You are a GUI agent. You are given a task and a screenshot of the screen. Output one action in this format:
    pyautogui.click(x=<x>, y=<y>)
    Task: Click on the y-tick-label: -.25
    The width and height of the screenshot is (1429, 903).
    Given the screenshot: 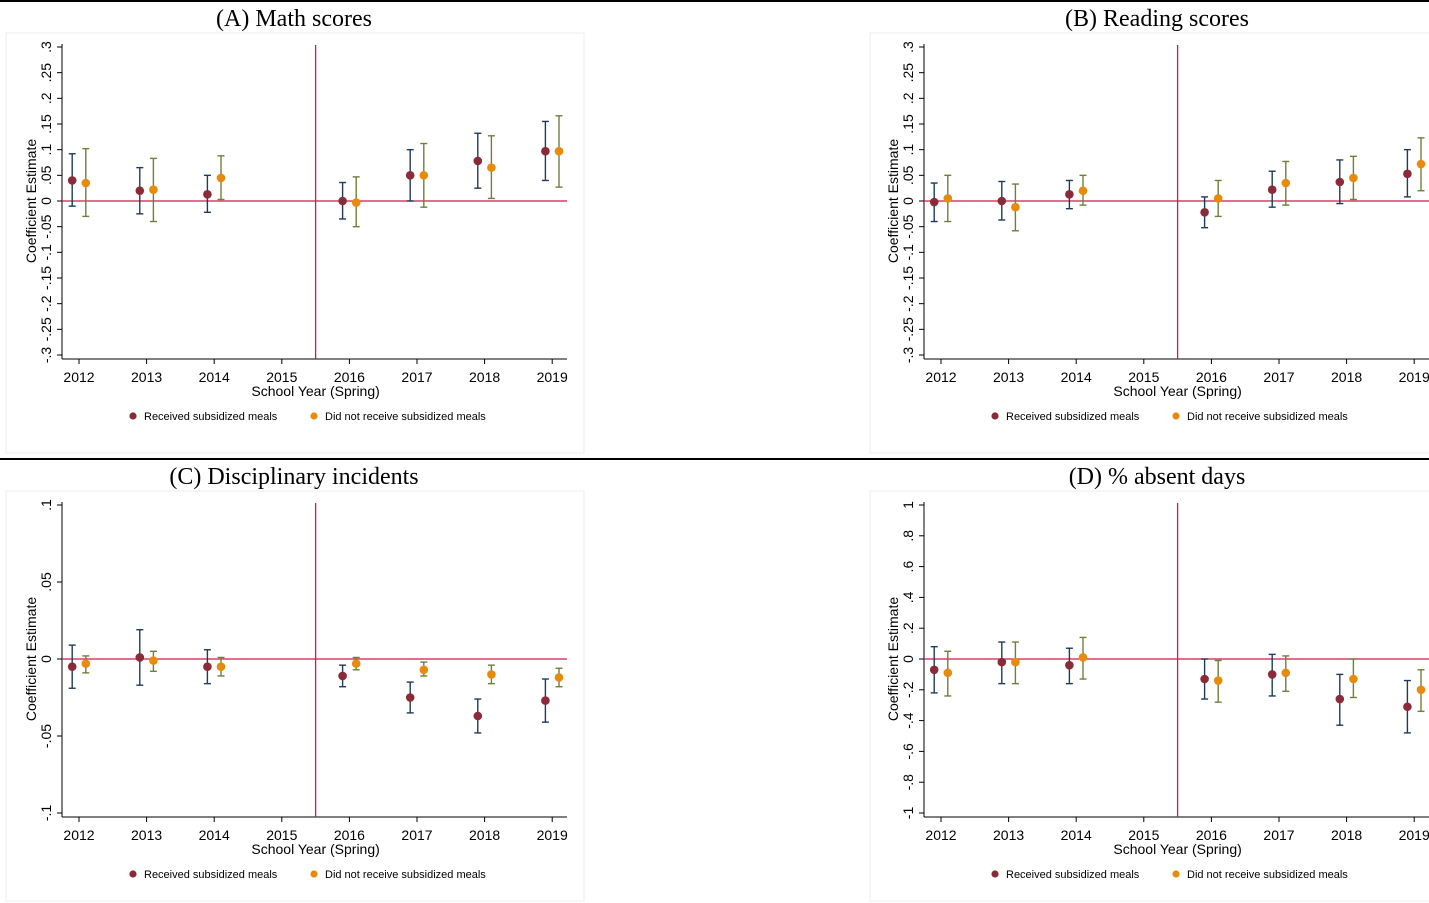 What is the action you would take?
    pyautogui.click(x=908, y=329)
    